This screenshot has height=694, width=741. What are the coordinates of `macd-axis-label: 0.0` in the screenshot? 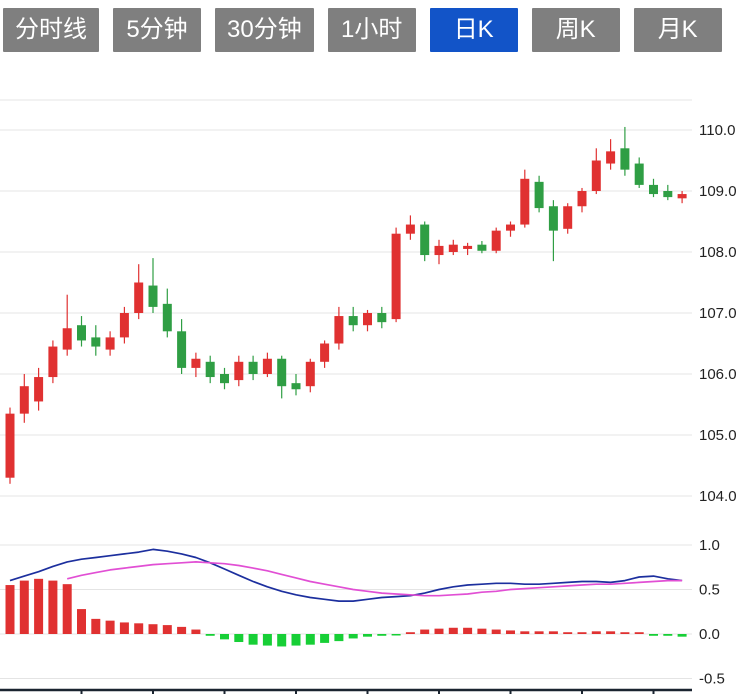 It's located at (709, 634).